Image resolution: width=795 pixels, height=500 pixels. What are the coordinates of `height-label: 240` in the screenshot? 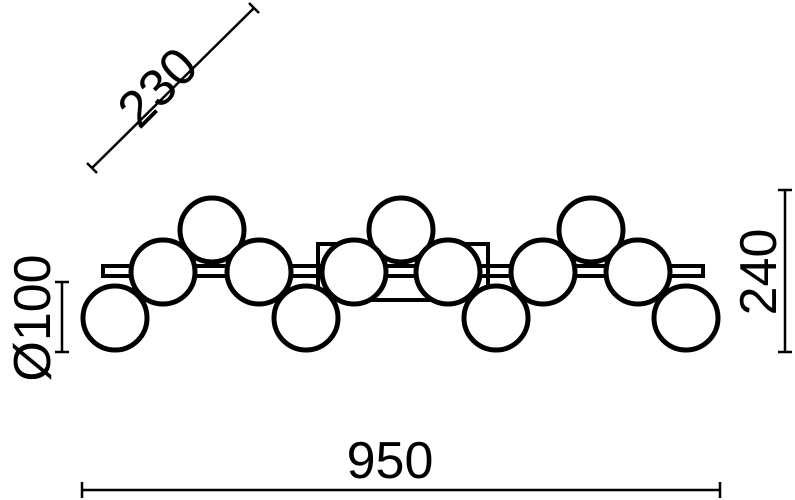 It's located at (759, 272).